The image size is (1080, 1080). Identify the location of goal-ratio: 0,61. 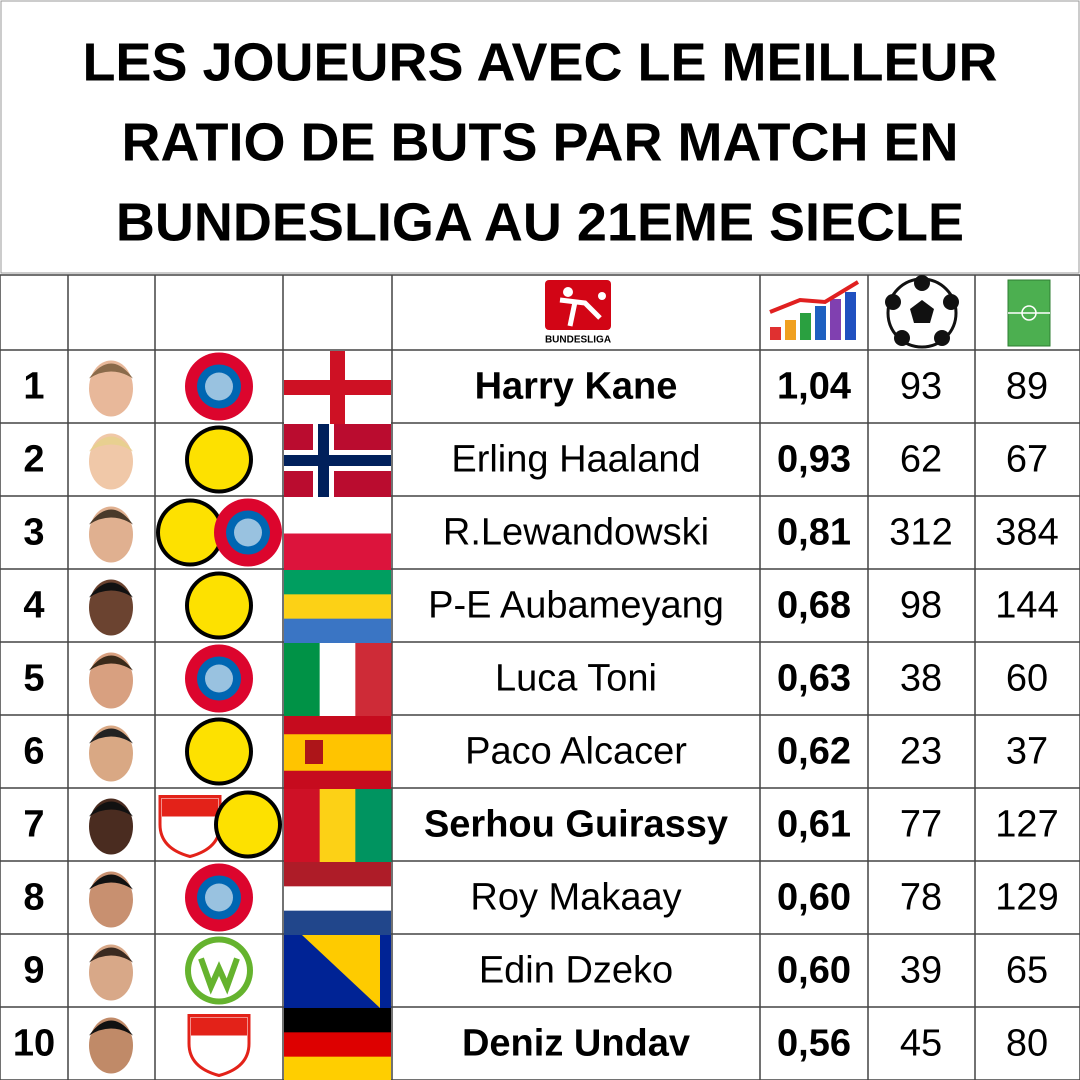
(814, 825).